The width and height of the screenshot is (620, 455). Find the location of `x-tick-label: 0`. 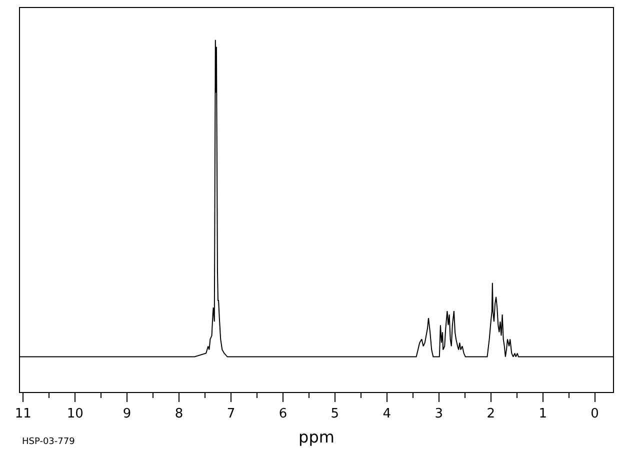

x-tick-label: 0 is located at coordinates (594, 414).